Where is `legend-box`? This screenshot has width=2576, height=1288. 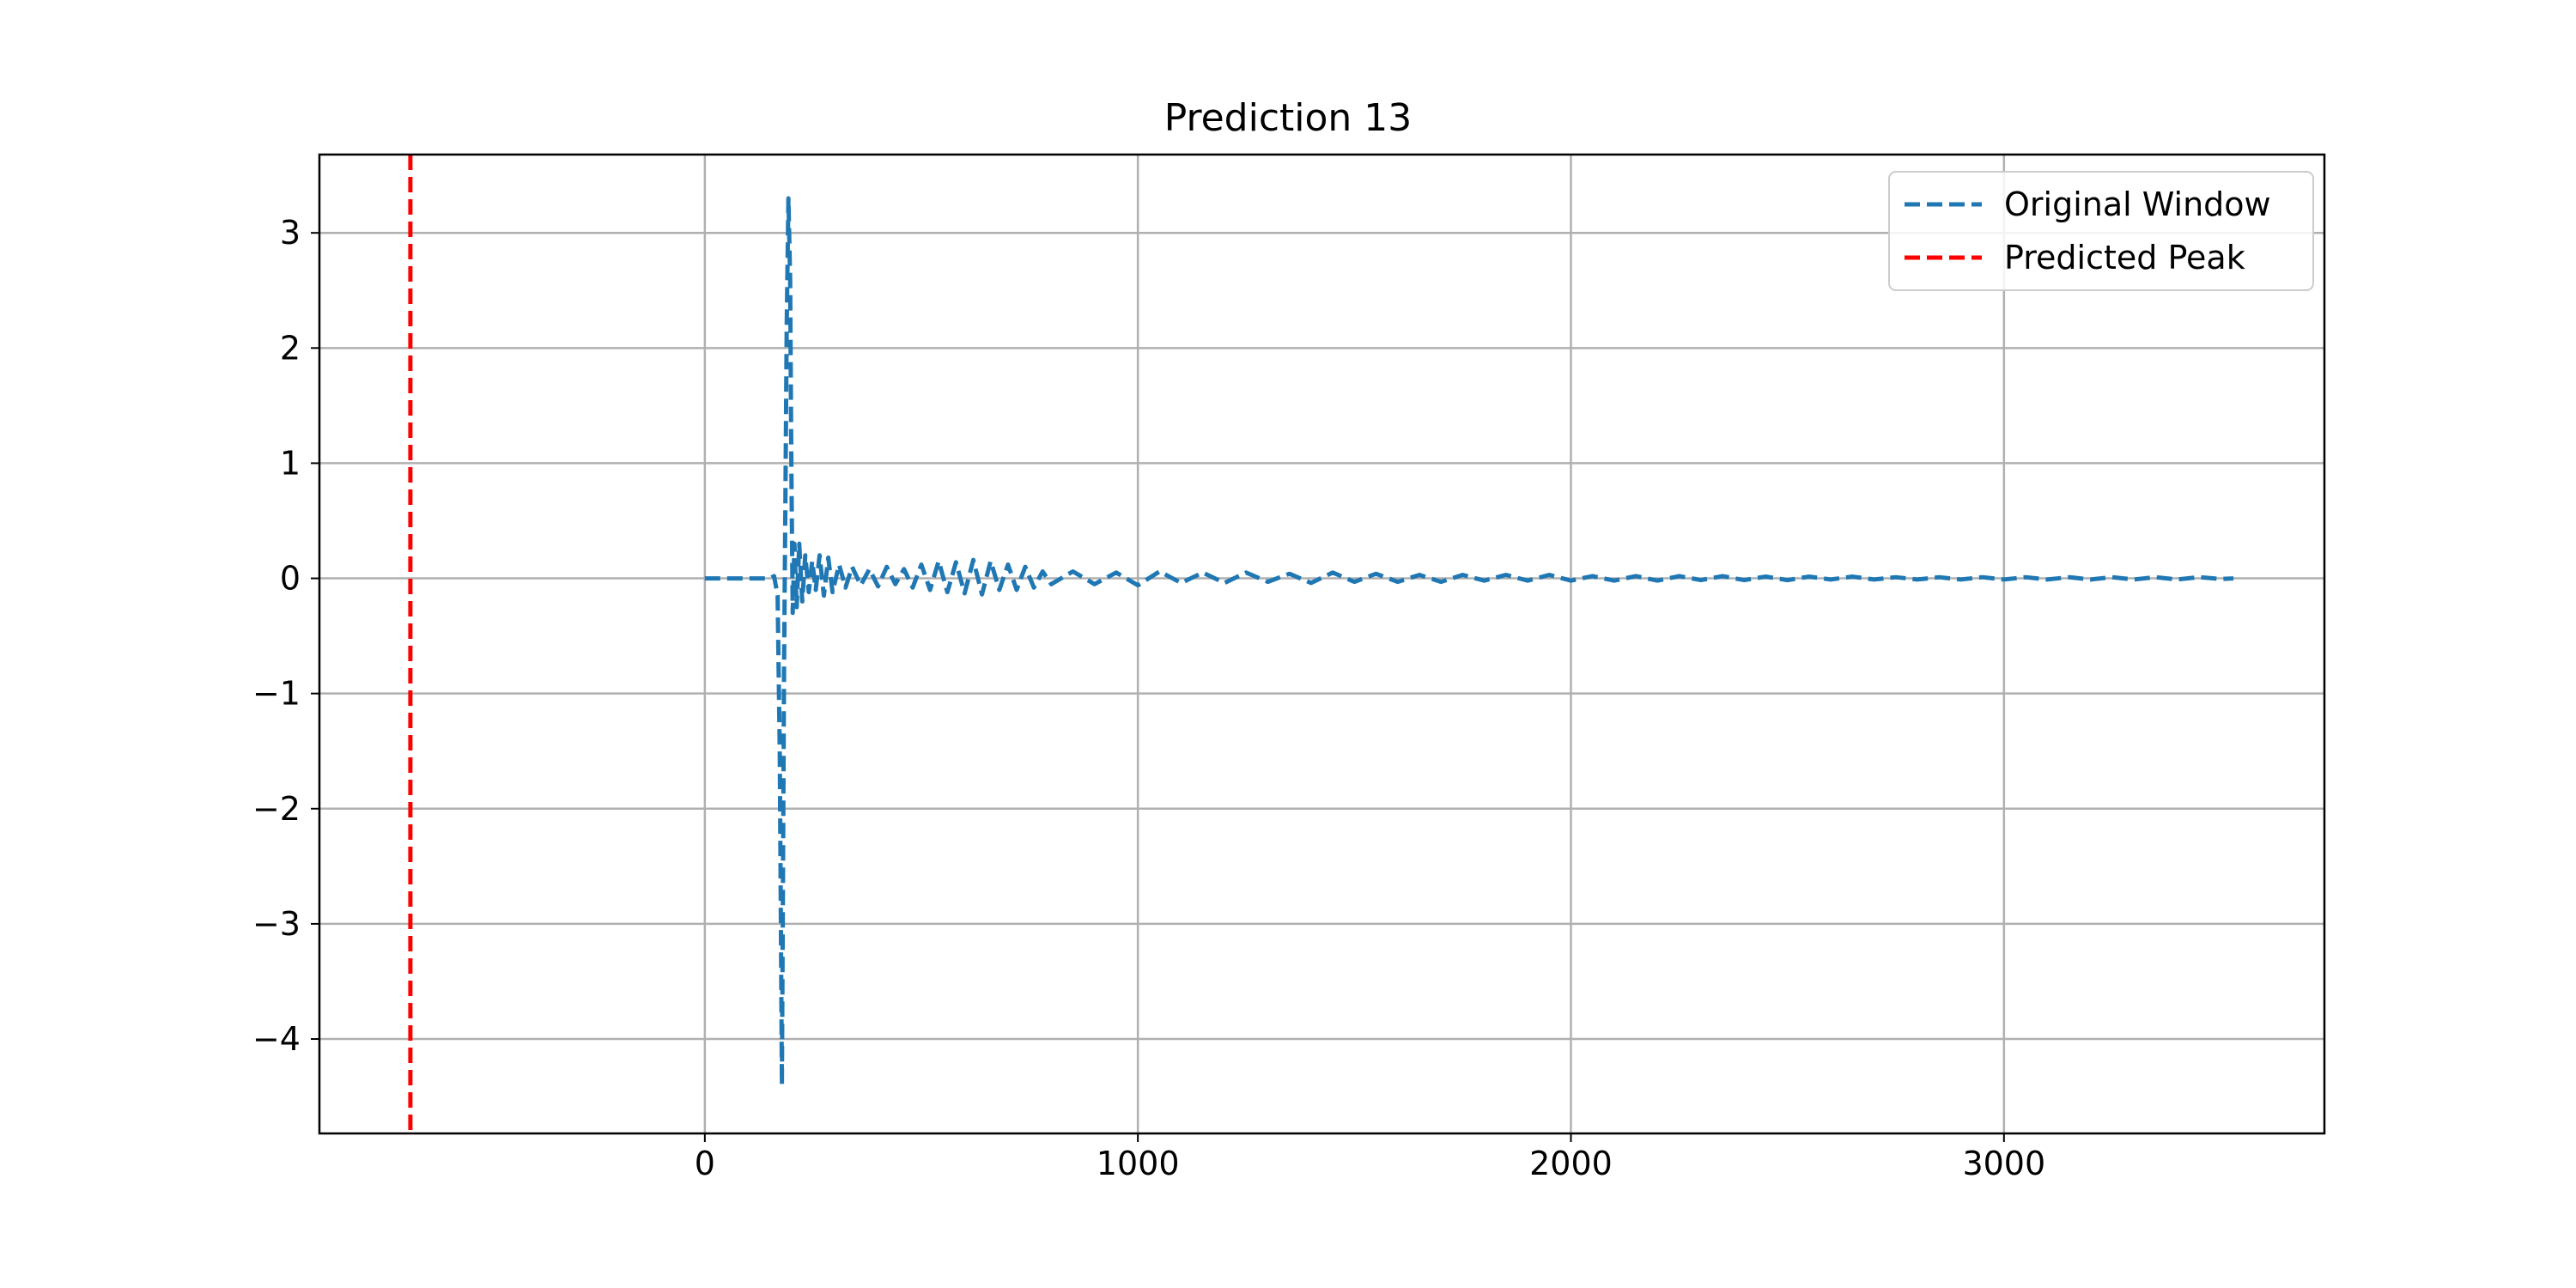 legend-box is located at coordinates (2101, 231).